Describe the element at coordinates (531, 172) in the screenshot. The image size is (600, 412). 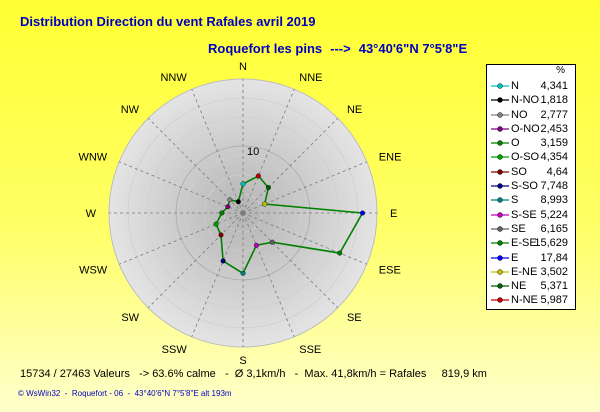
I see `legend-entry-so: SO 4,64` at that location.